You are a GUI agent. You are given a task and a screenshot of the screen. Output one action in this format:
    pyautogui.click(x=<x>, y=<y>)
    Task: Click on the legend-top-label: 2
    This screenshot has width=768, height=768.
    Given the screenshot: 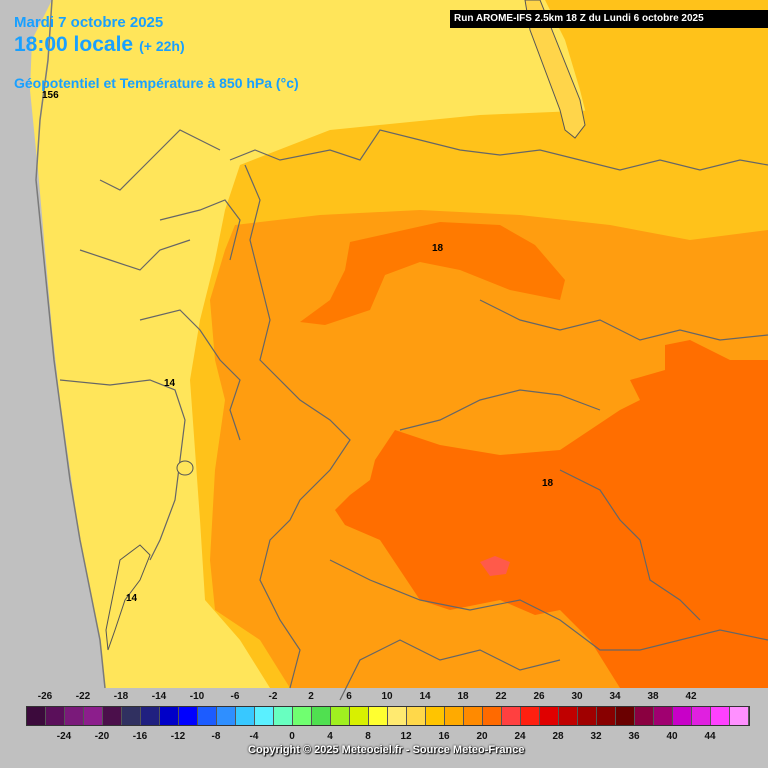 What is the action you would take?
    pyautogui.click(x=311, y=696)
    